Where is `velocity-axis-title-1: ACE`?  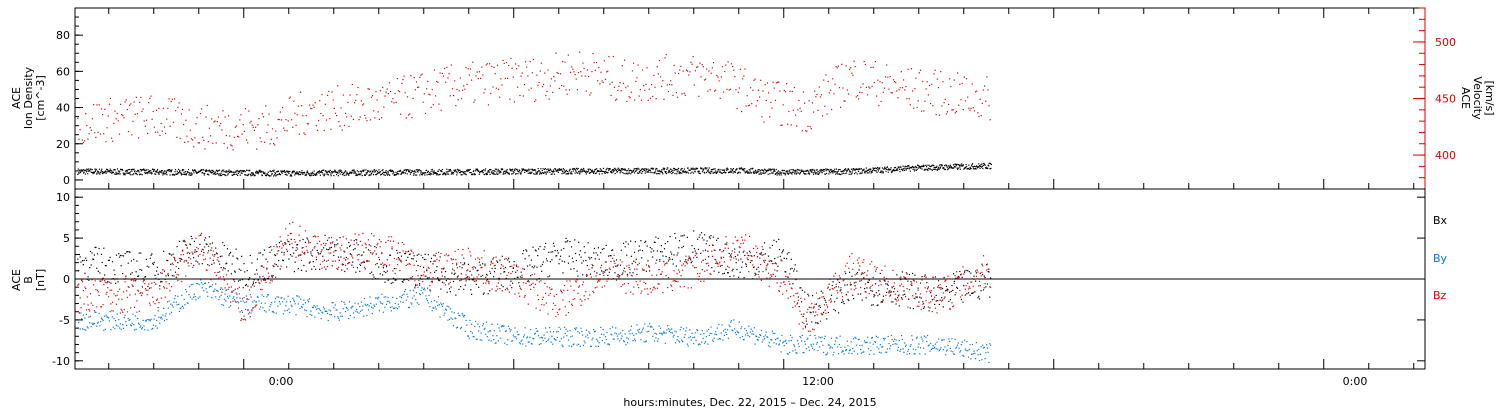
velocity-axis-title-1: ACE is located at coordinates (1465, 98).